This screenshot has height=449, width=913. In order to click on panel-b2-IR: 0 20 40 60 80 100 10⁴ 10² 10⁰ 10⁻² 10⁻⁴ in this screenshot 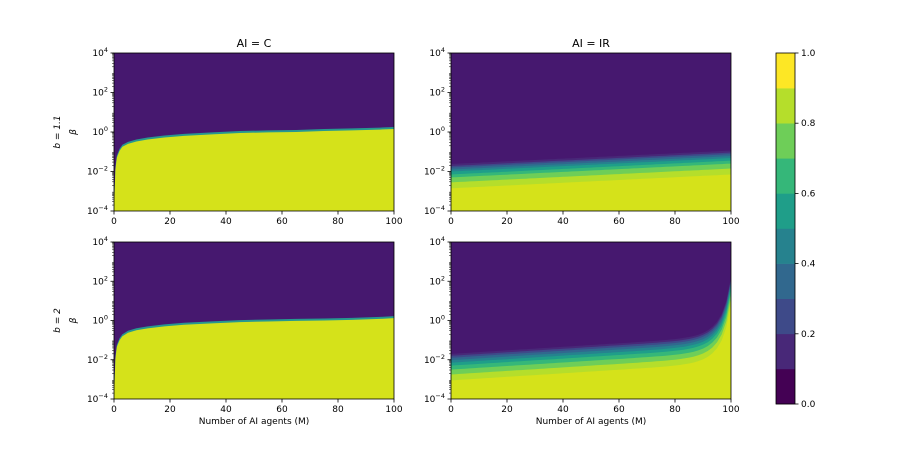, I will do `click(582, 325)`.